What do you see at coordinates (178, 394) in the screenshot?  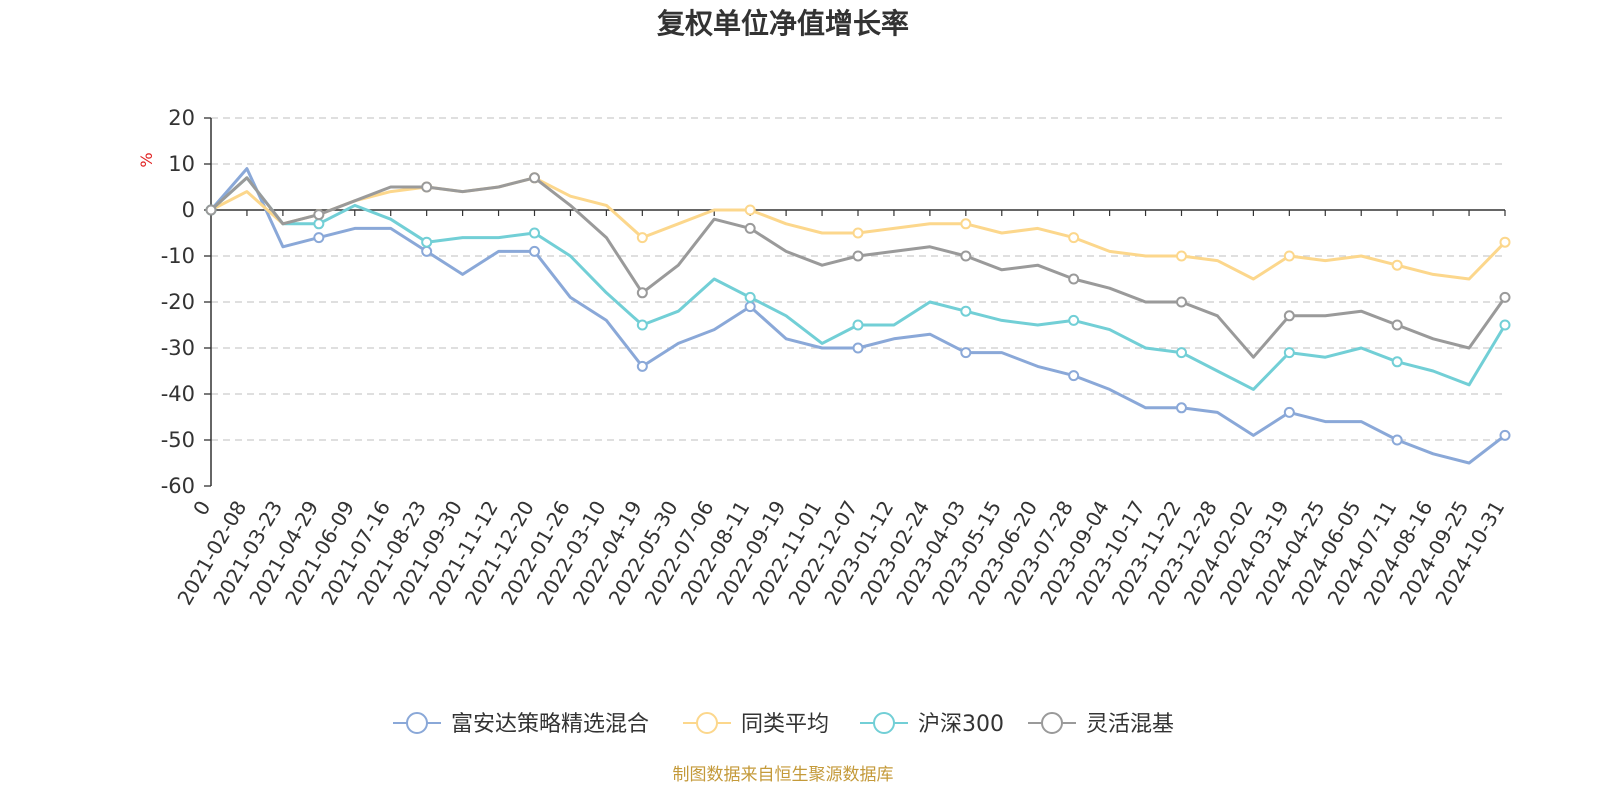 I see `y-tick-label: -40` at bounding box center [178, 394].